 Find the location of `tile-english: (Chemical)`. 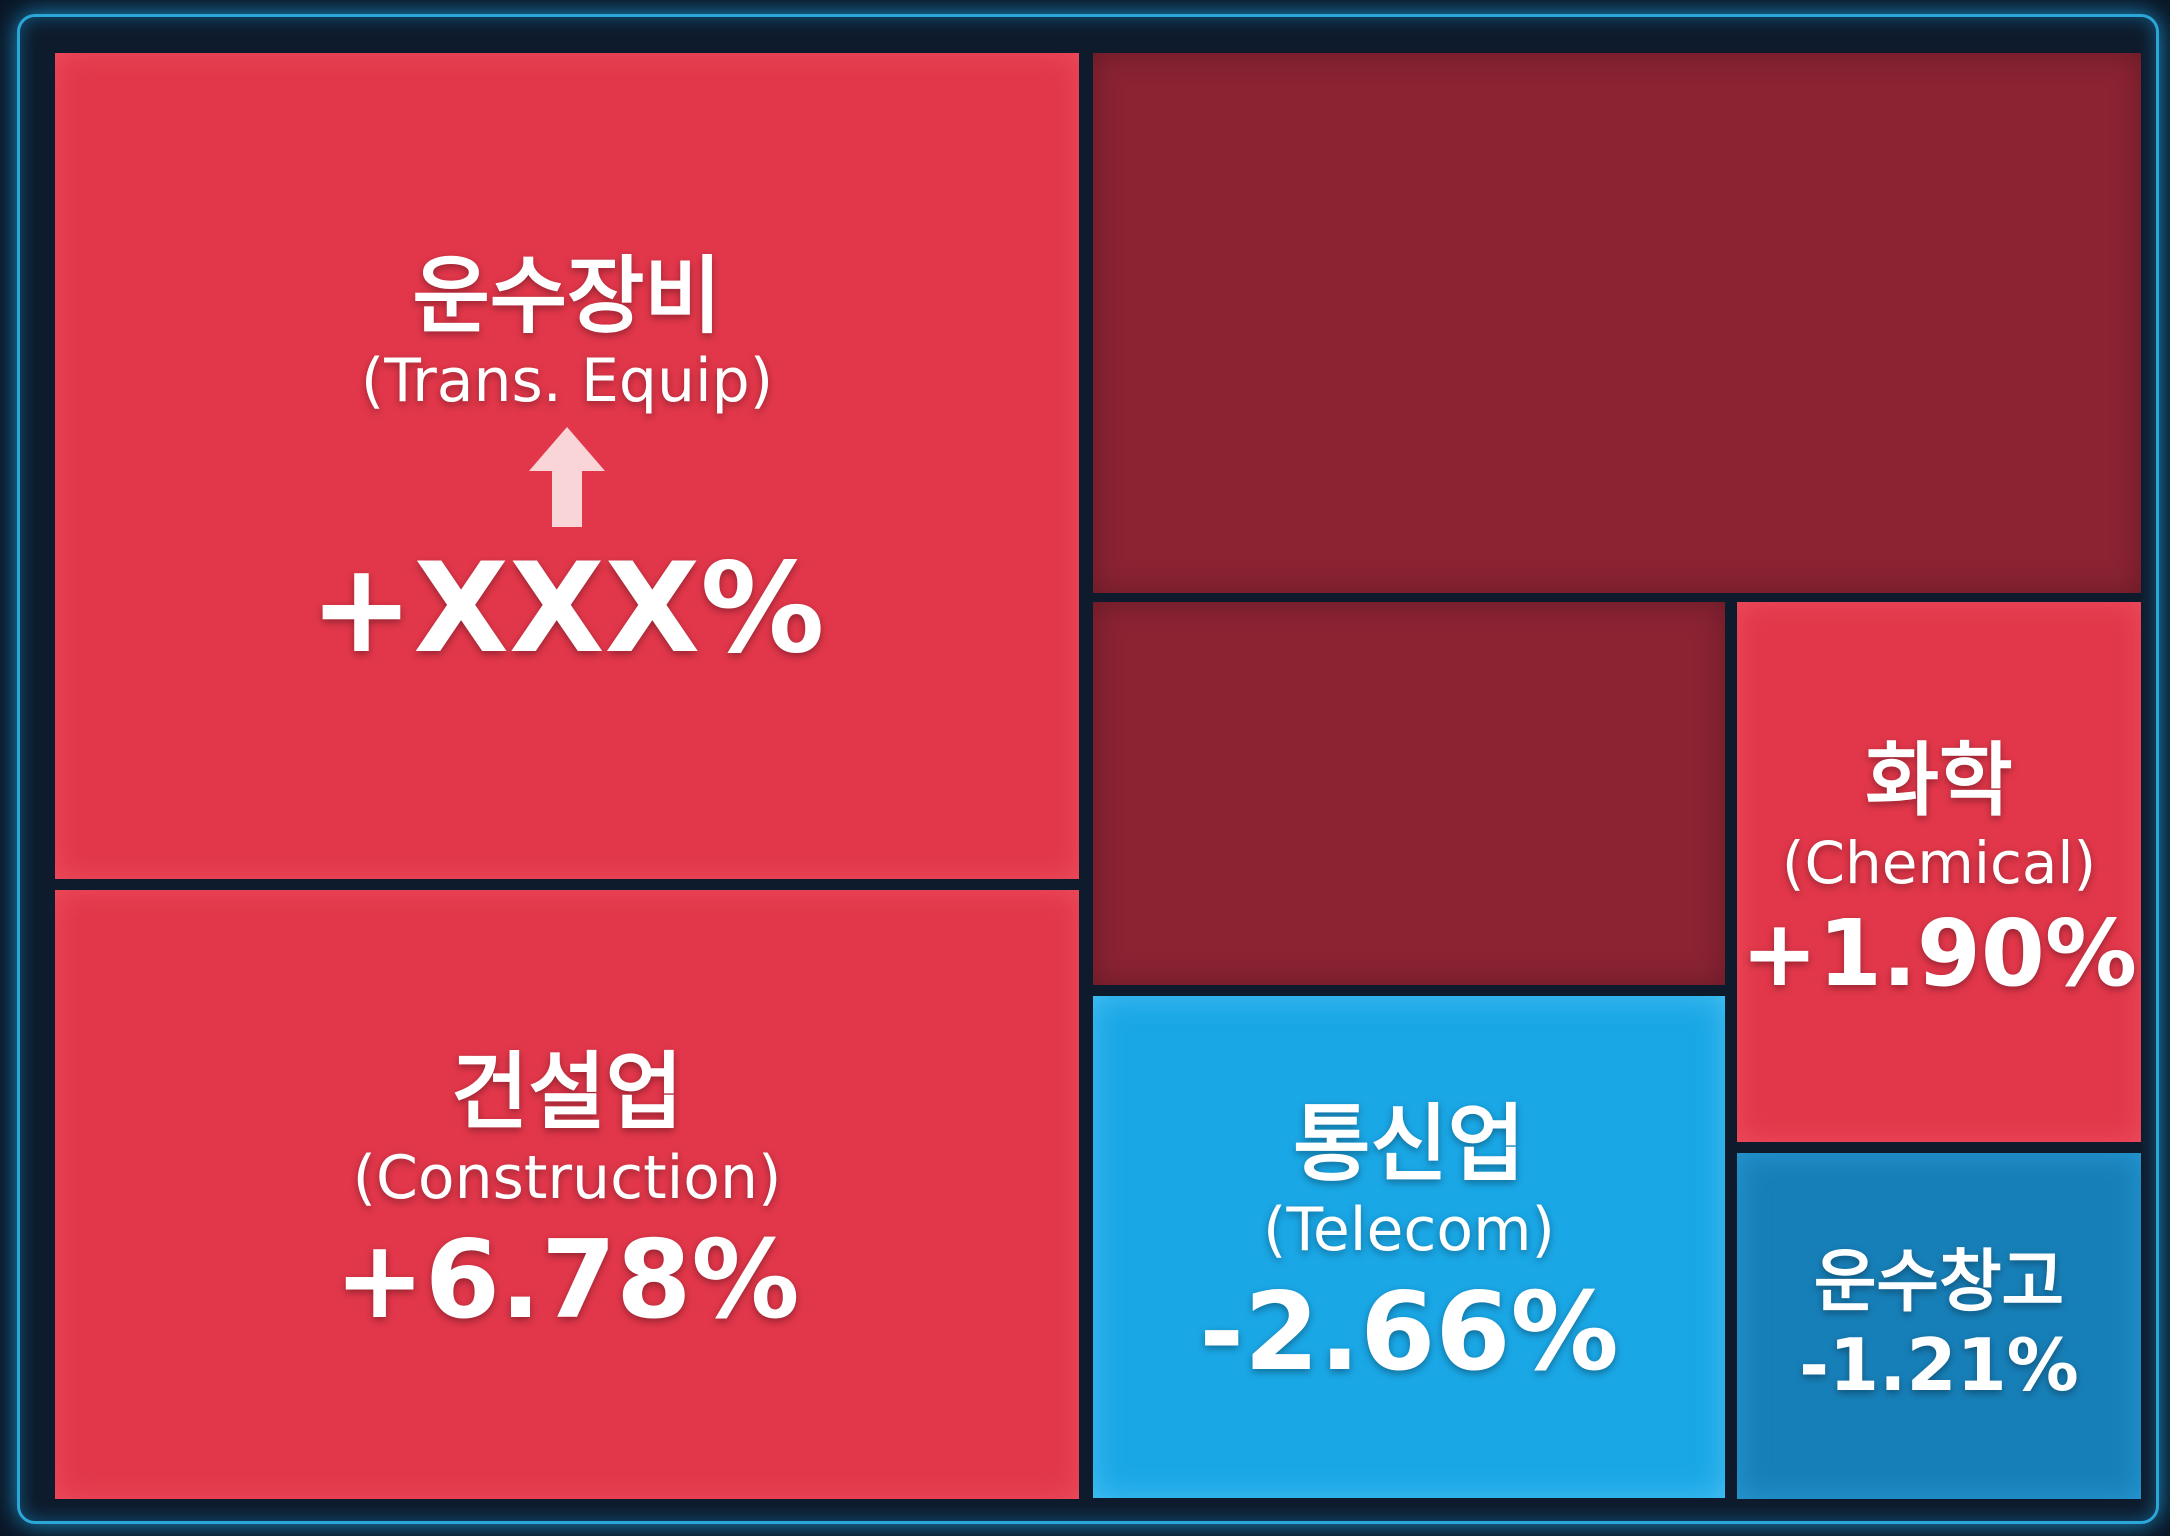

tile-english: (Chemical) is located at coordinates (1939, 862).